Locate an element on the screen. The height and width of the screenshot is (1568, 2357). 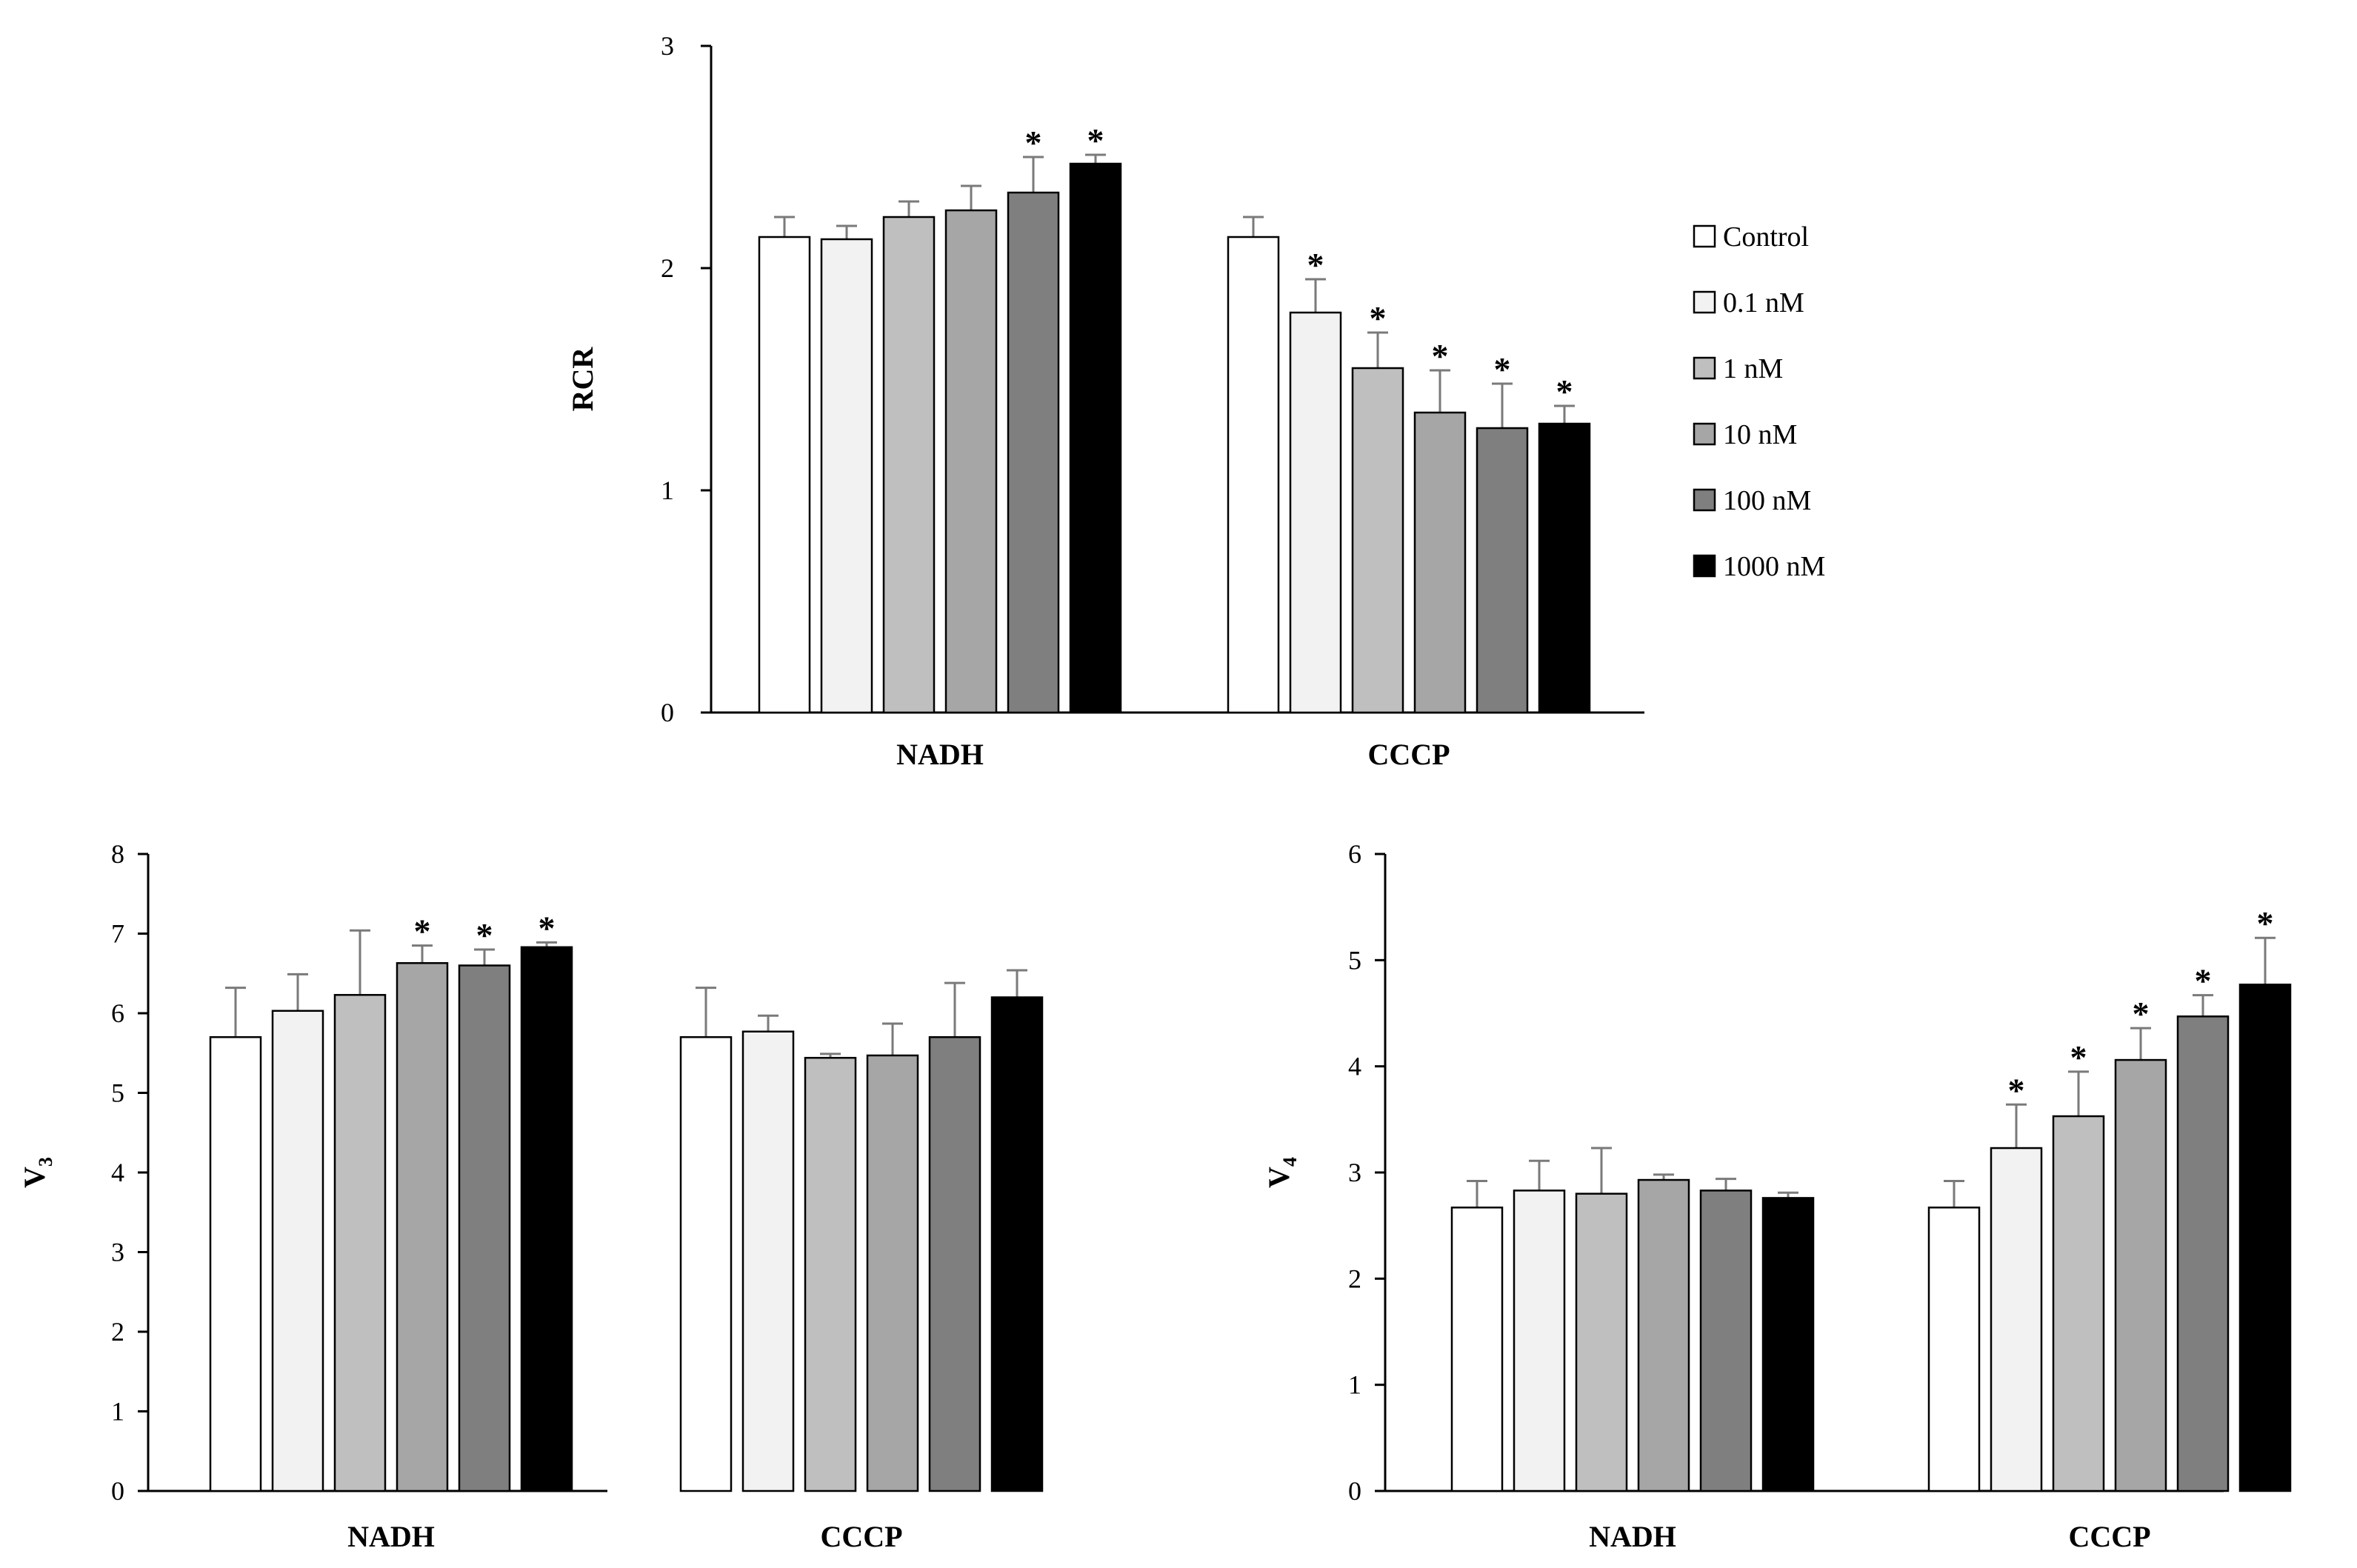
v4-category-label: NADH is located at coordinates (1632, 1537).